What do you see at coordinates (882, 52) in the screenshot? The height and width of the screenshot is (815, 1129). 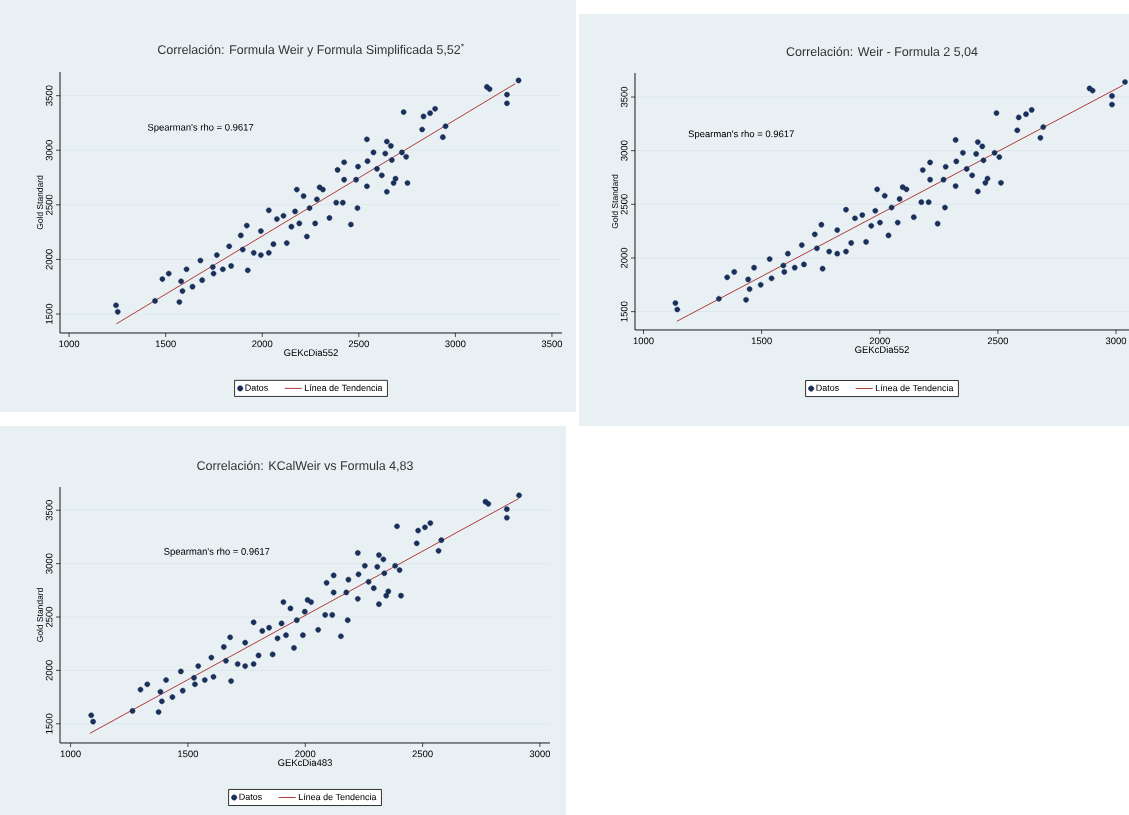 I see `chart-title: Correlación: Weir - Formula 2 5,04` at bounding box center [882, 52].